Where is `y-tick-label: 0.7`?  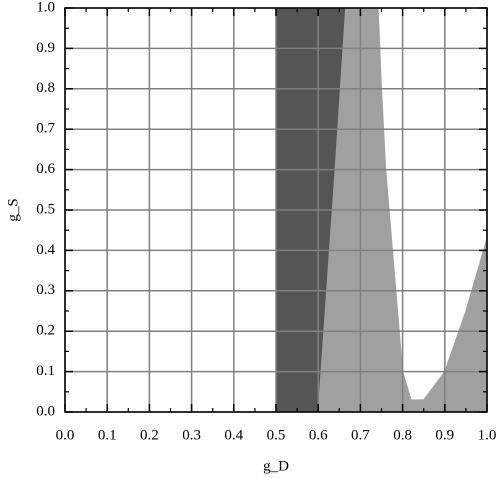
y-tick-label: 0.7 is located at coordinates (45, 129).